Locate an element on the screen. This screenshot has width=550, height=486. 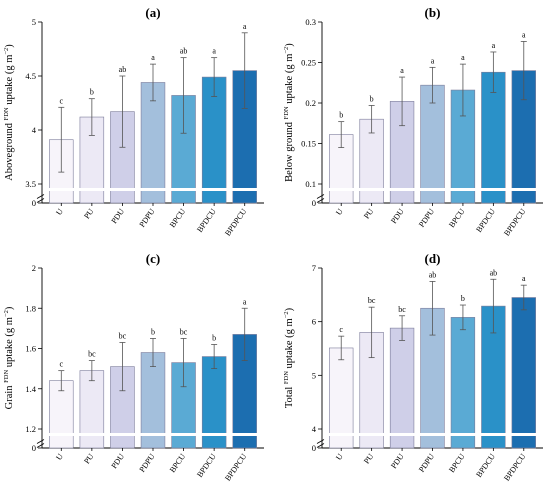
y-axis-label-part: Aboveground is located at coordinates (9, 150).